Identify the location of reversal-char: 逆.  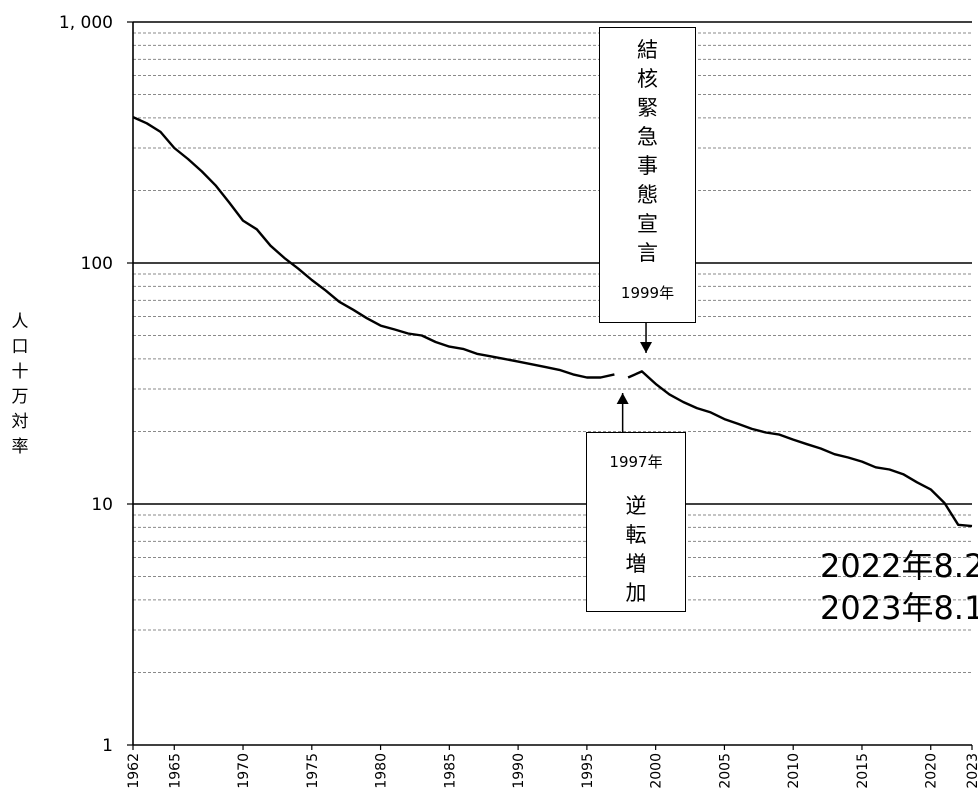
(636, 506).